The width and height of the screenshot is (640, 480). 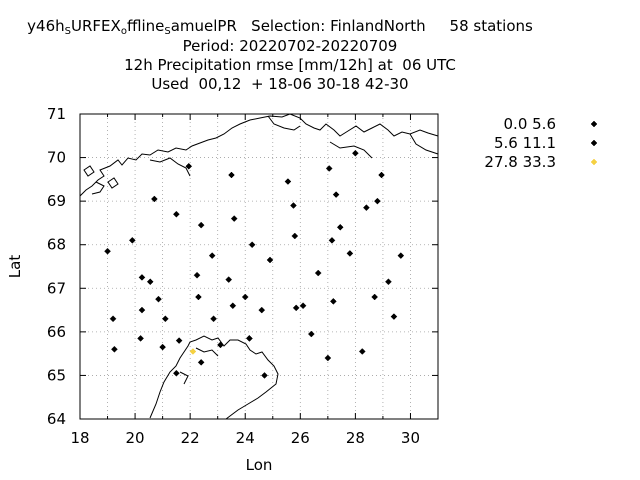 I want to click on y-tick-label: 69, so click(x=56, y=201).